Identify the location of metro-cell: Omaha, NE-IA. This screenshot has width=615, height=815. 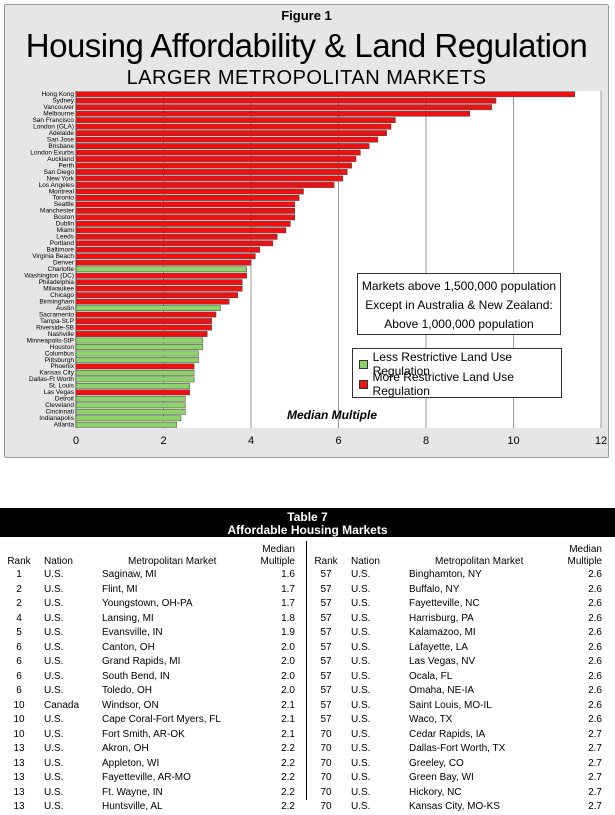
(442, 690).